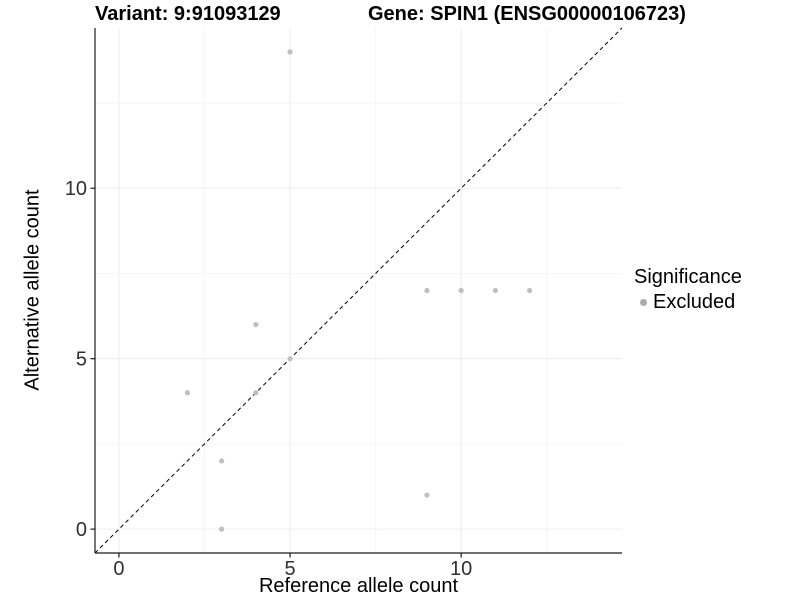 The width and height of the screenshot is (800, 600). I want to click on legend-entry: Excluded, so click(688, 302).